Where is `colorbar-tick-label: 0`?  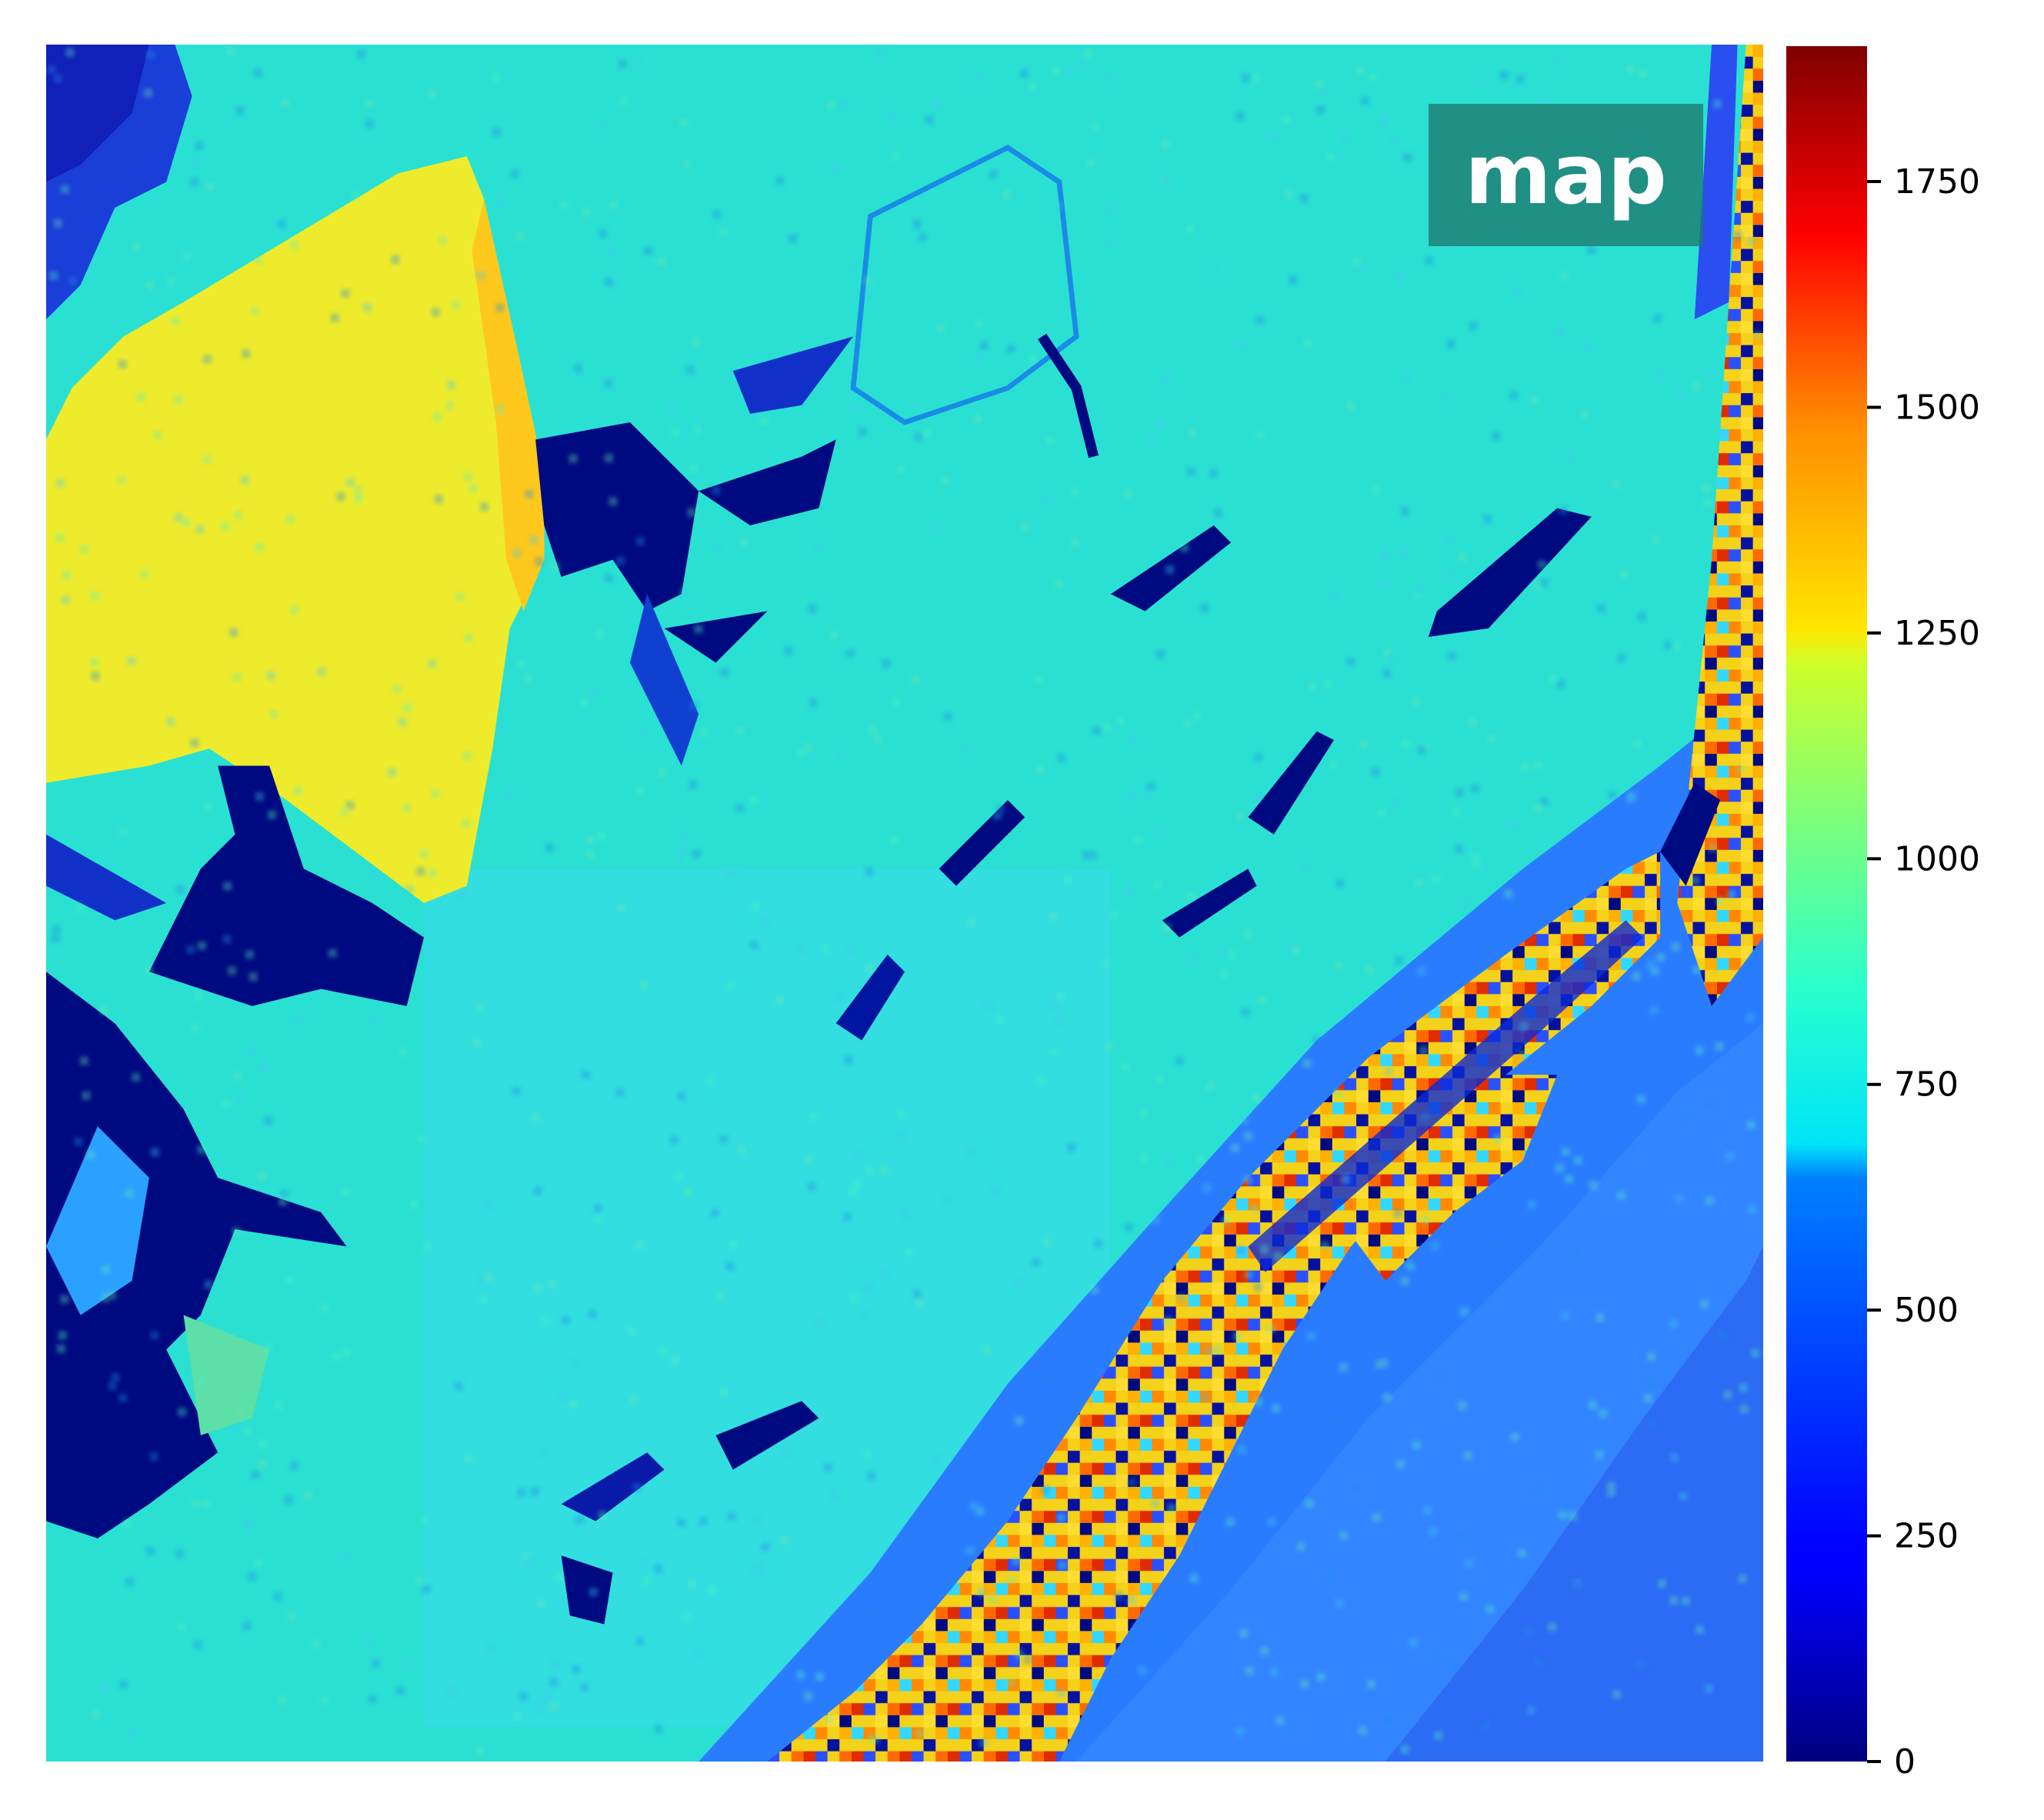 colorbar-tick-label: 0 is located at coordinates (1905, 1762).